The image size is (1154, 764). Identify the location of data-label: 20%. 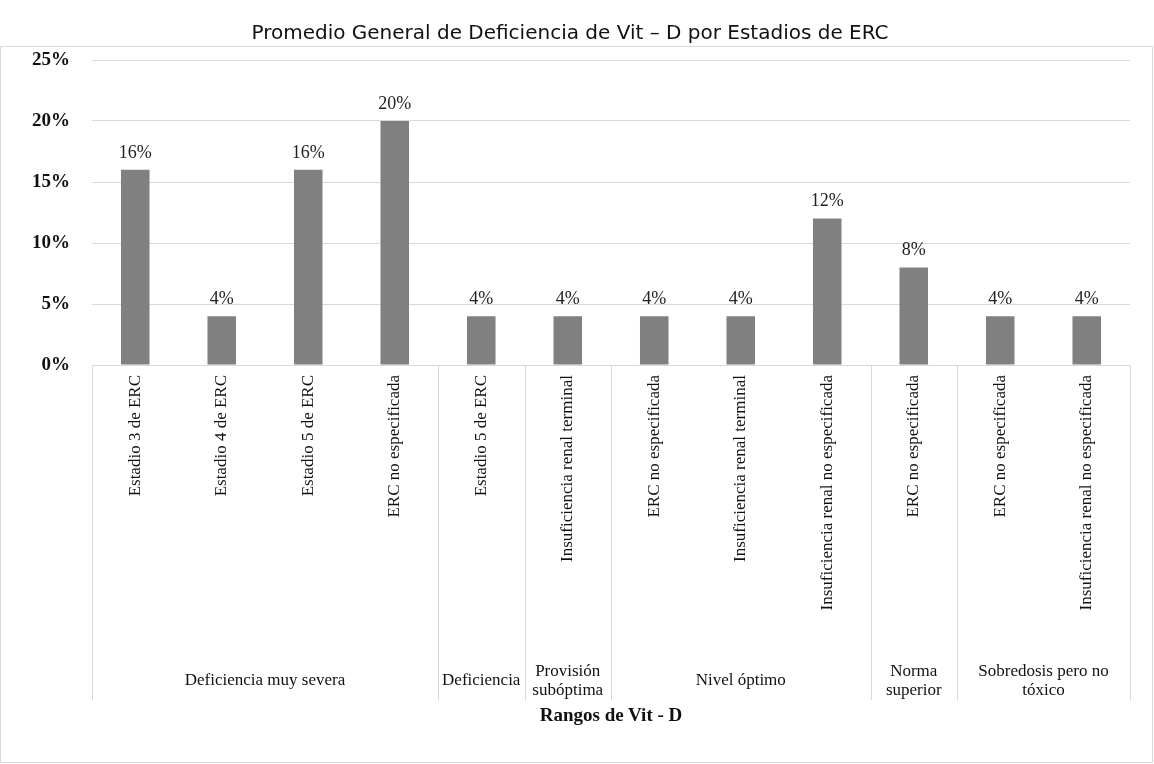
(395, 102).